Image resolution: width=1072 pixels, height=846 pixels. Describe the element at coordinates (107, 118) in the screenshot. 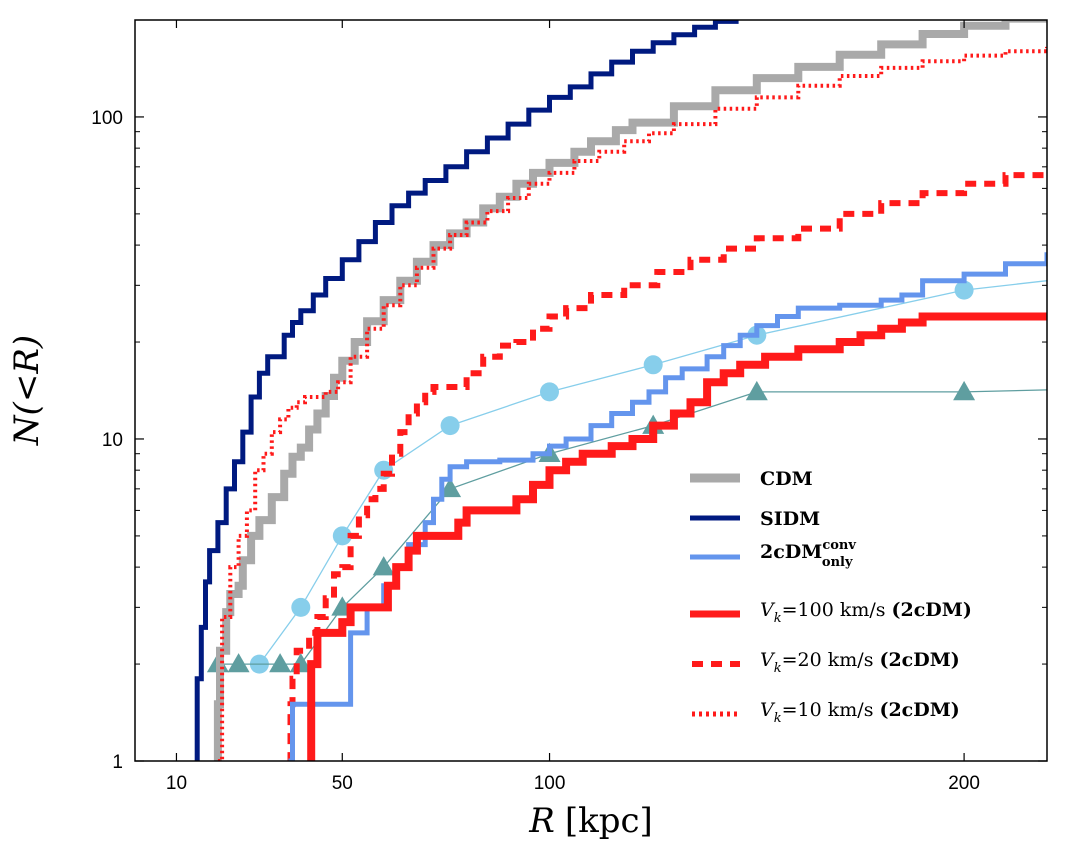

I see `y-tick-label-2: 100` at that location.